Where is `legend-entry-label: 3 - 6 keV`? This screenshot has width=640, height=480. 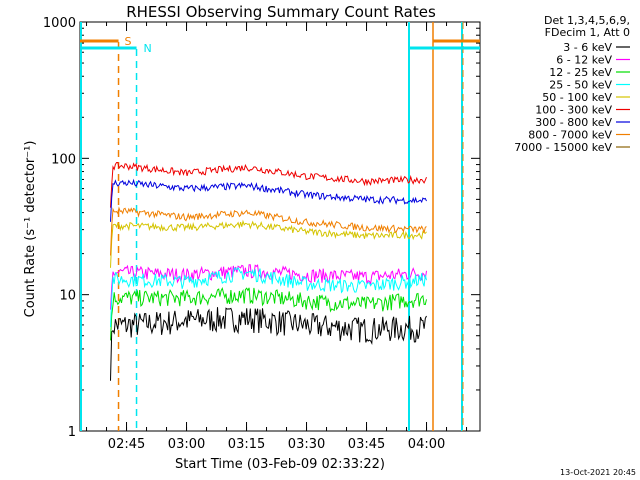
legend-entry-label: 3 - 6 keV is located at coordinates (587, 47).